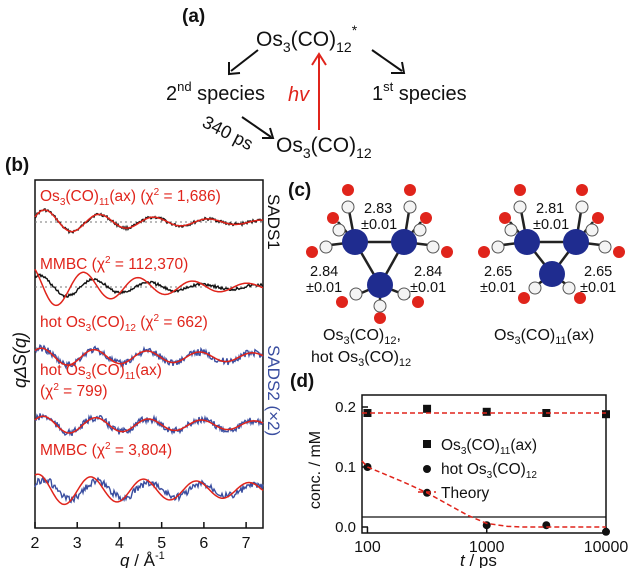 This screenshot has height=568, width=636. Describe the element at coordinates (227, 133) in the screenshot. I see `time-label: 340 ps` at that location.